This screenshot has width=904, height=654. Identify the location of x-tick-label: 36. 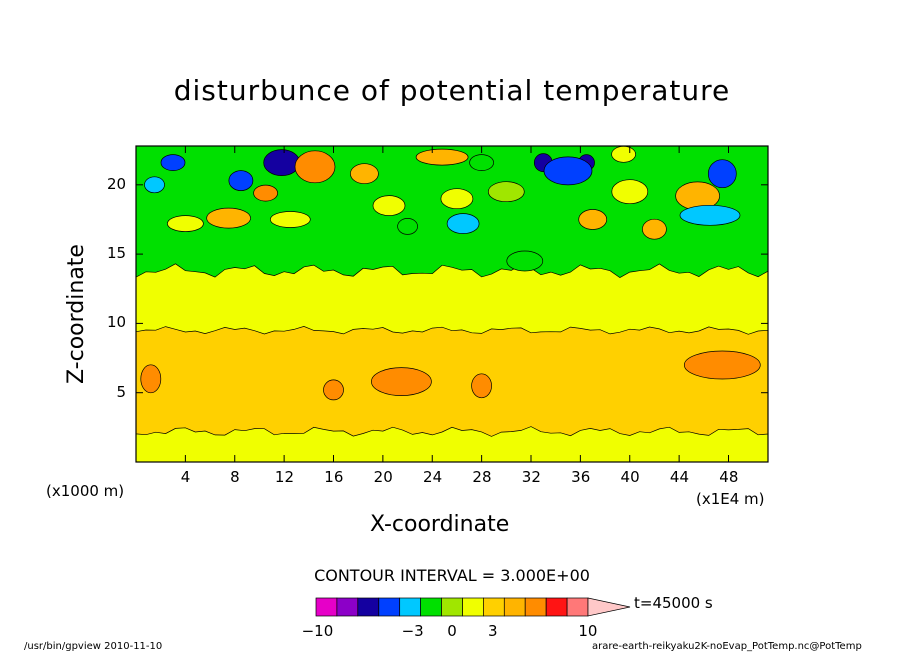
(581, 477).